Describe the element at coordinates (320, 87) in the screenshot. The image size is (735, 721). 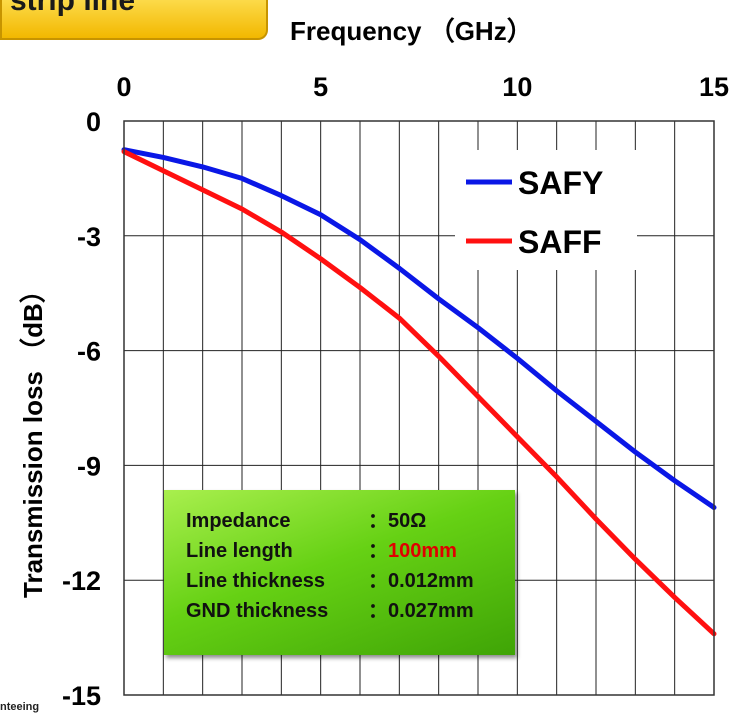
I see `x-tick-label: 5` at that location.